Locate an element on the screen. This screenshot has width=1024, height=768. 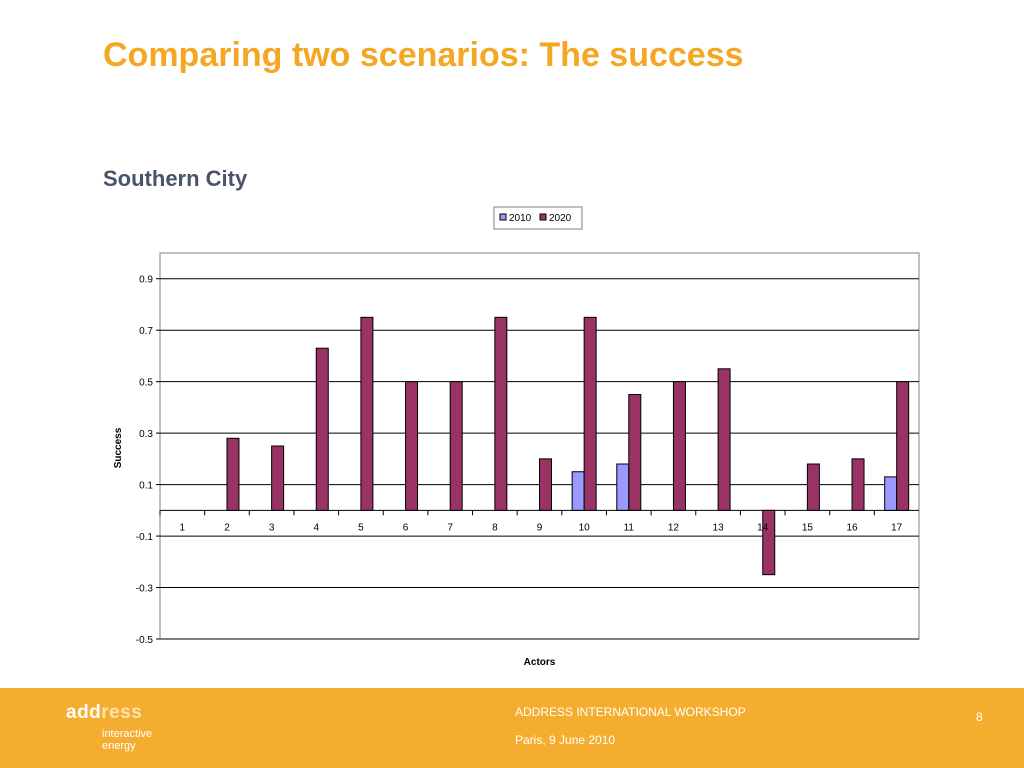
x-tick-label: 5 is located at coordinates (361, 527).